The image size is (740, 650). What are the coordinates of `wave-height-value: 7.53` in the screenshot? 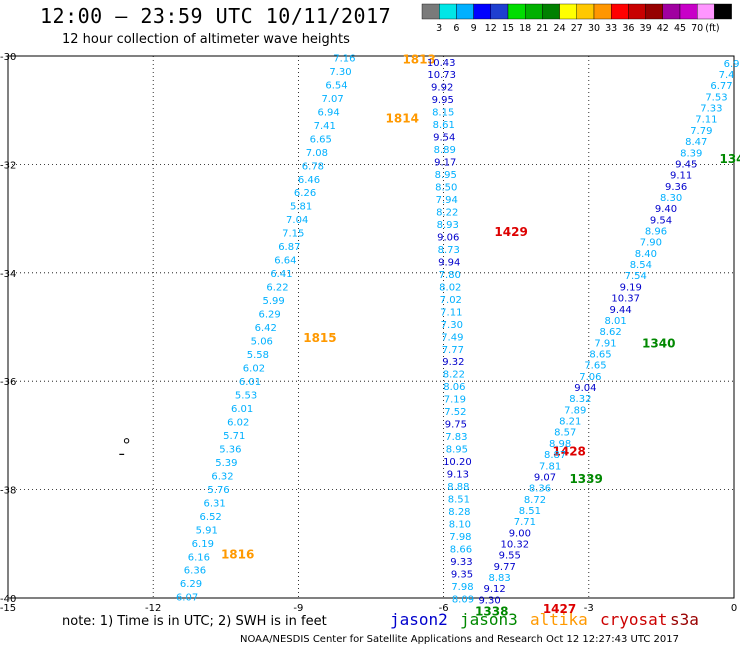 It's located at (716, 97).